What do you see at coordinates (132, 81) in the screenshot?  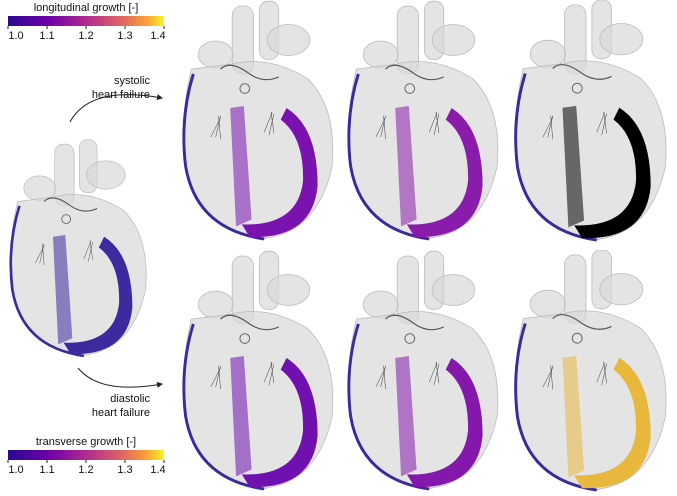 I see `annotation: systolic` at bounding box center [132, 81].